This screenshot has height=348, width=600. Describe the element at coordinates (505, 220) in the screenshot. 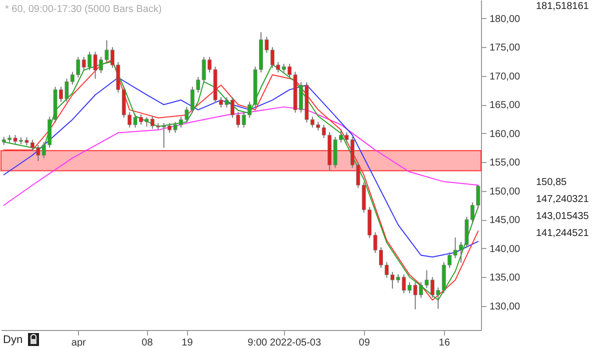

I see `y-tick-label: 145,00` at that location.